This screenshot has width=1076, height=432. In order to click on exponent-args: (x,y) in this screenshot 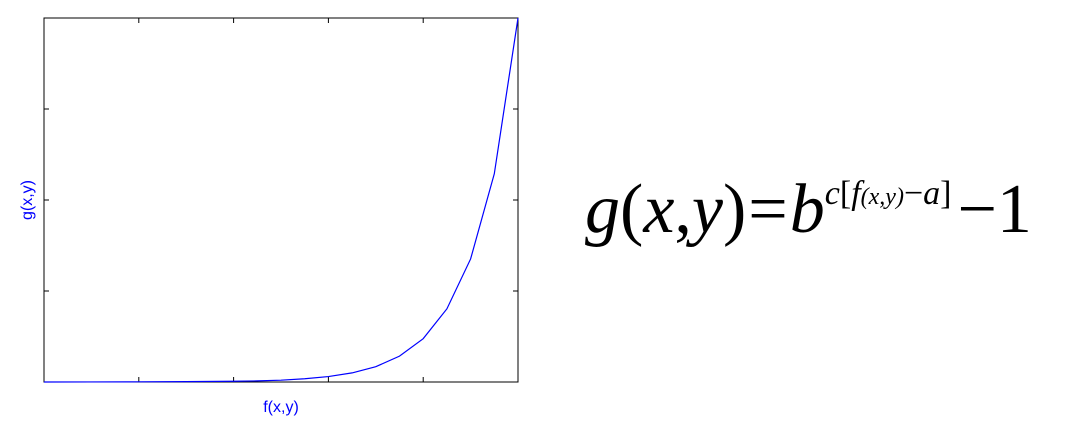, I will do `click(882, 197)`.